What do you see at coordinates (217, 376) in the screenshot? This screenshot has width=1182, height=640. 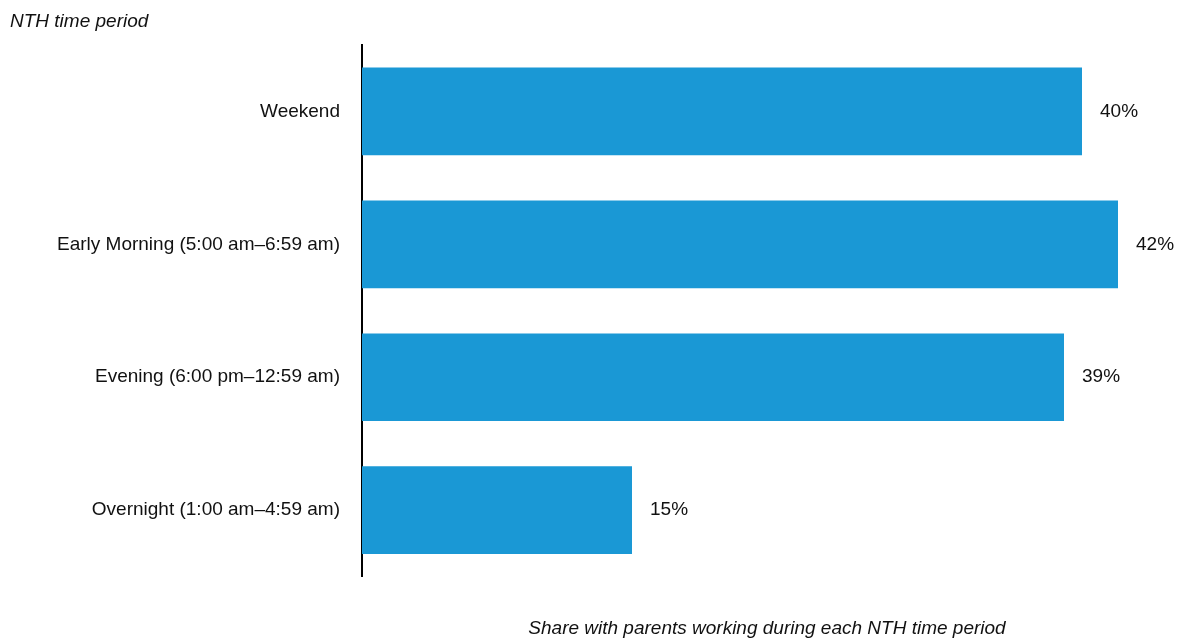 I see `y-tick-label: Evening (6:00 pm–12:59 am)` at bounding box center [217, 376].